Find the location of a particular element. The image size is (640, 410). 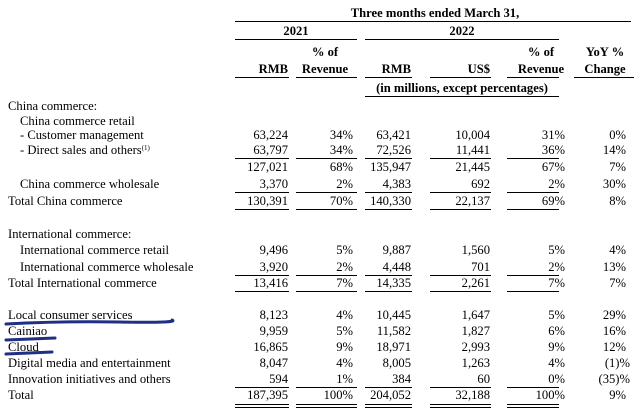

cell-usd-2022: 2,993 is located at coordinates (475, 347).